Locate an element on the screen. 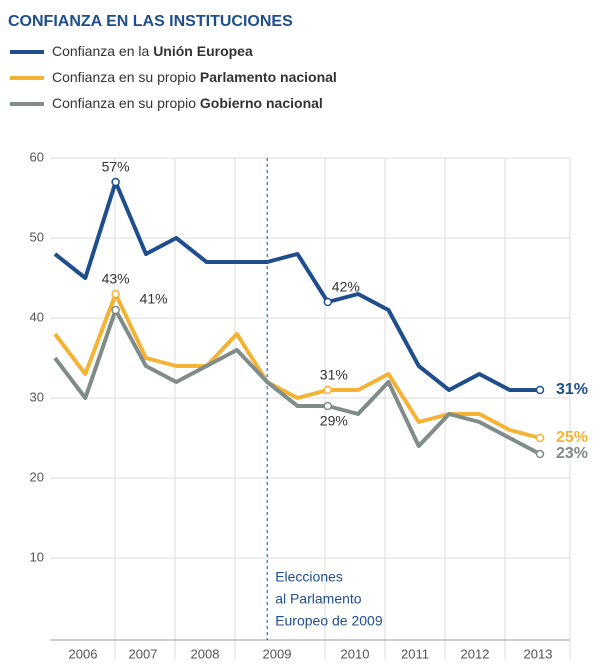  data-label: 29% is located at coordinates (334, 421).